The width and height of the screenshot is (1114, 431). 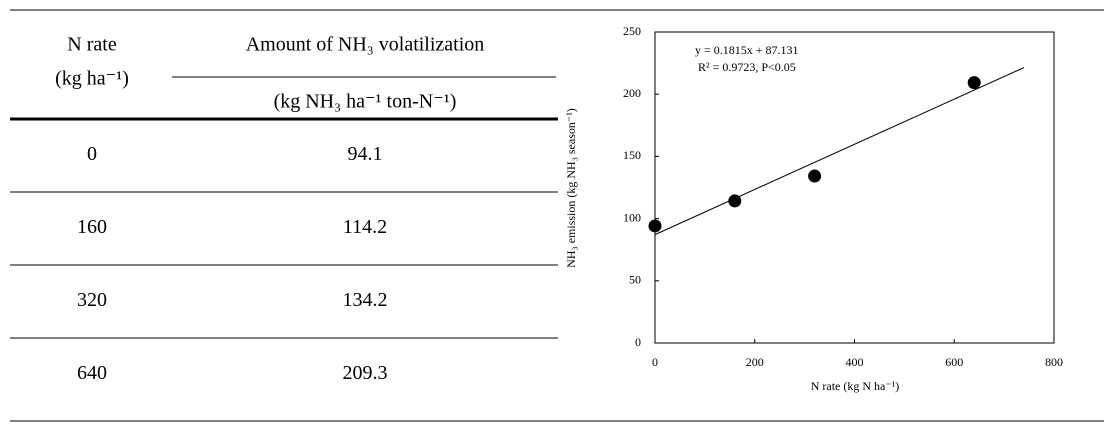 I want to click on trendline, so click(x=839, y=151).